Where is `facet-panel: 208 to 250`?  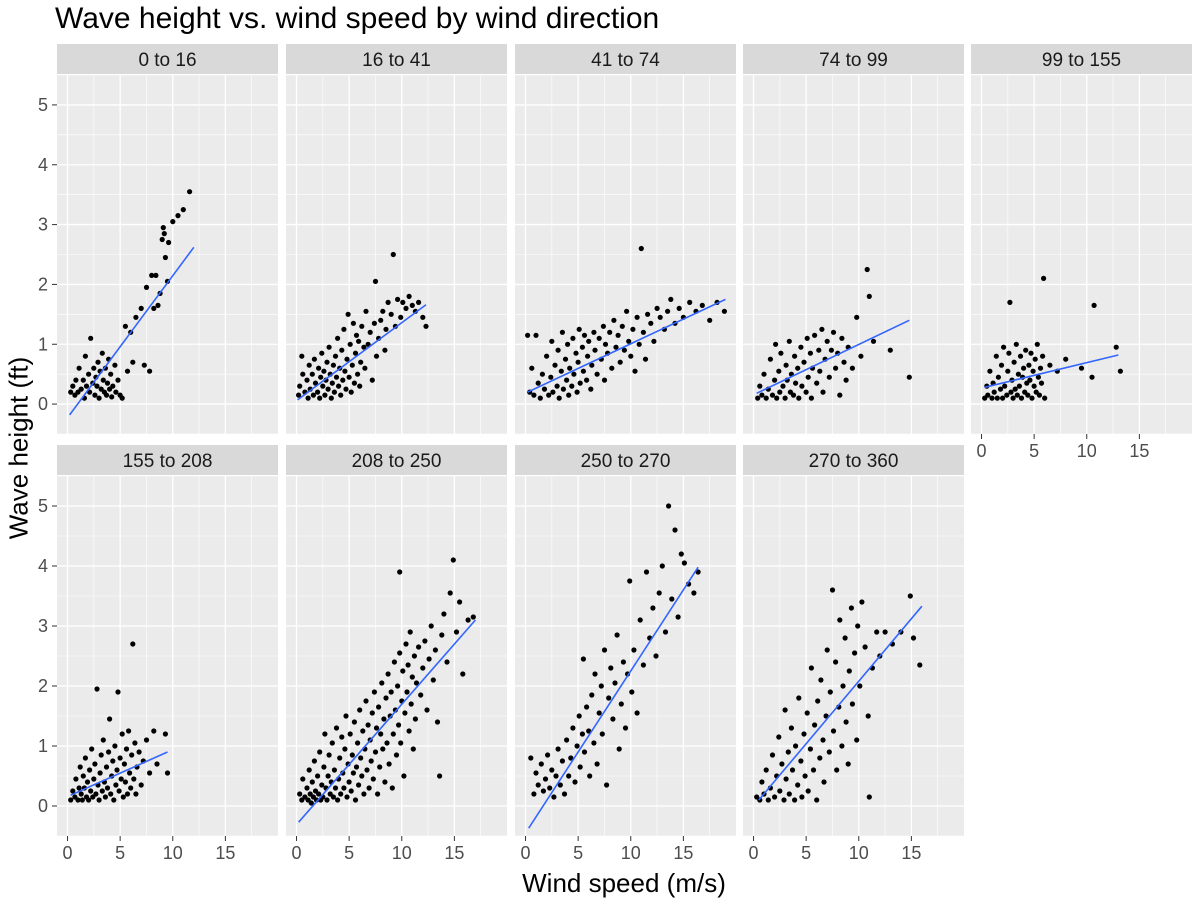
facet-panel: 208 to 250 is located at coordinates (396, 641).